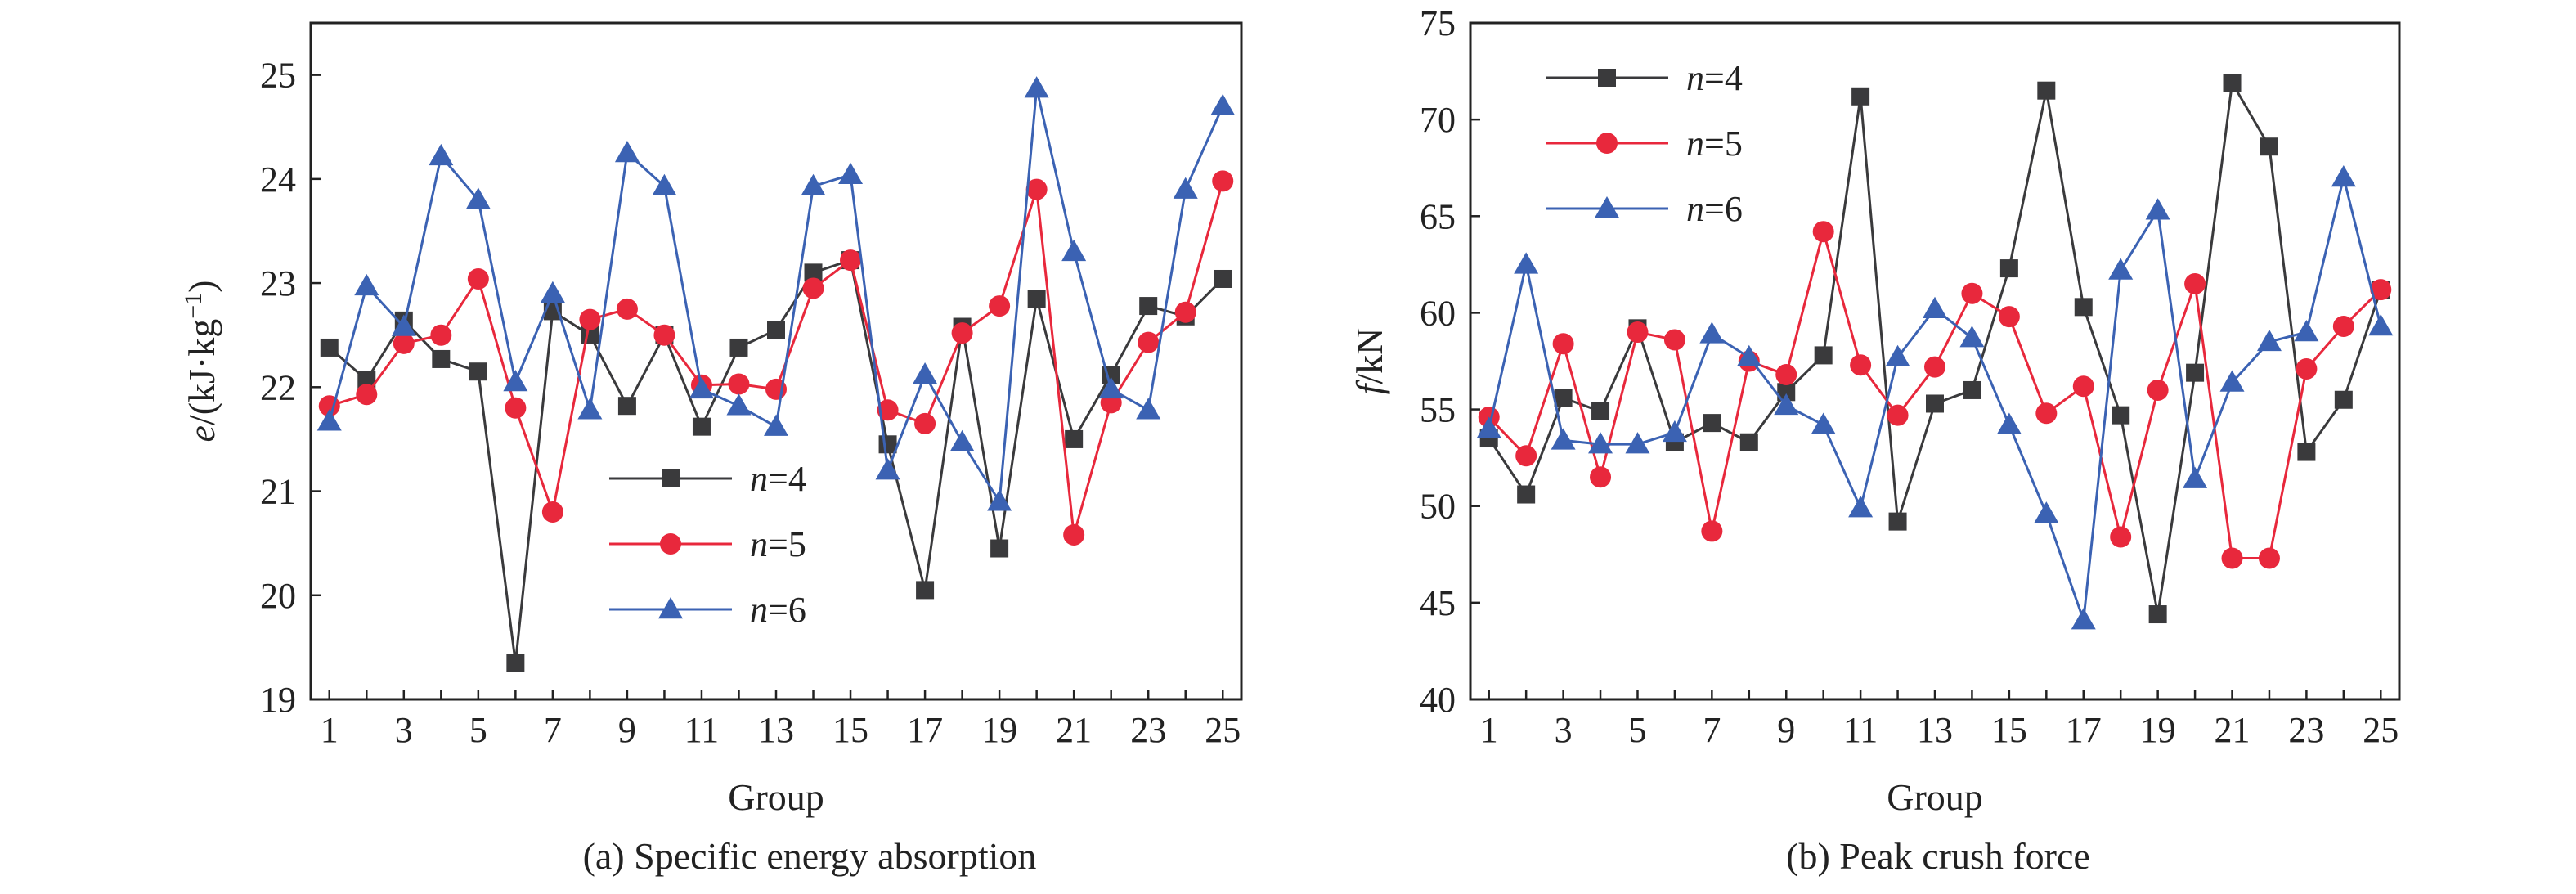 The width and height of the screenshot is (2576, 894). What do you see at coordinates (1644, 144) in the screenshot?
I see `legend-entry: n=5` at bounding box center [1644, 144].